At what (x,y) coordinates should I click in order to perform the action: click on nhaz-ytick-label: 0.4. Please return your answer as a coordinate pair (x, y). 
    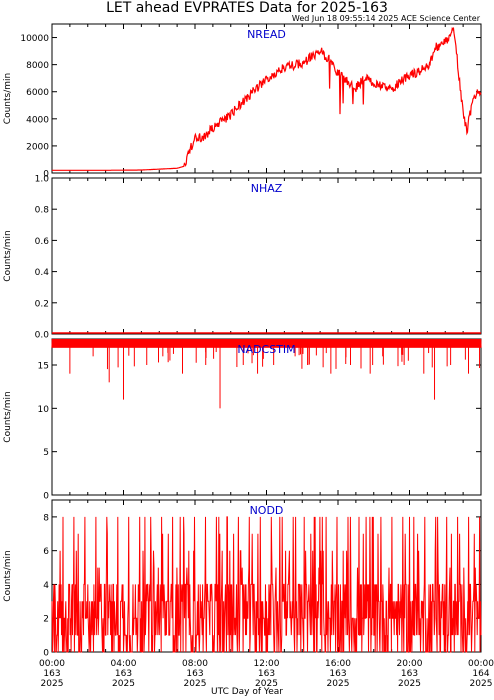
    Looking at the image, I should click on (42, 273).